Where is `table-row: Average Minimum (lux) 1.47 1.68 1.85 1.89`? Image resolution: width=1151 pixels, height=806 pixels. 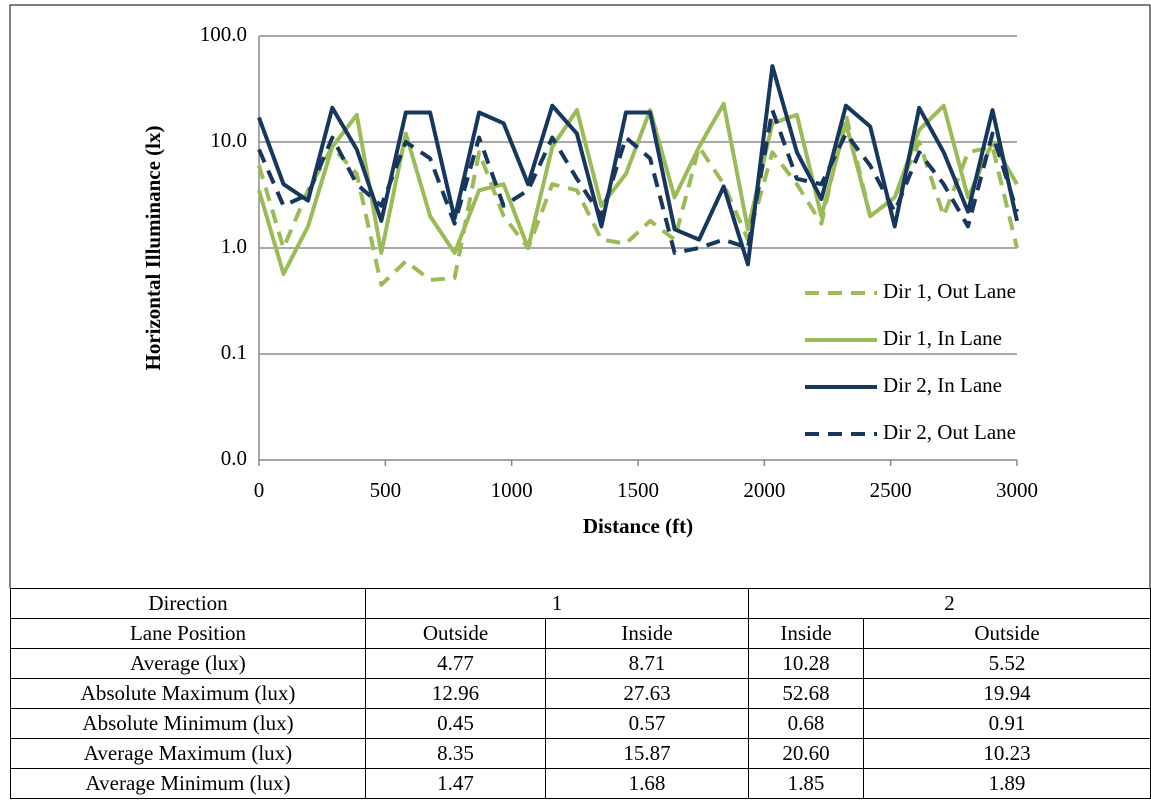 table-row: Average Minimum (lux) 1.47 1.68 1.85 1.89 is located at coordinates (580, 783).